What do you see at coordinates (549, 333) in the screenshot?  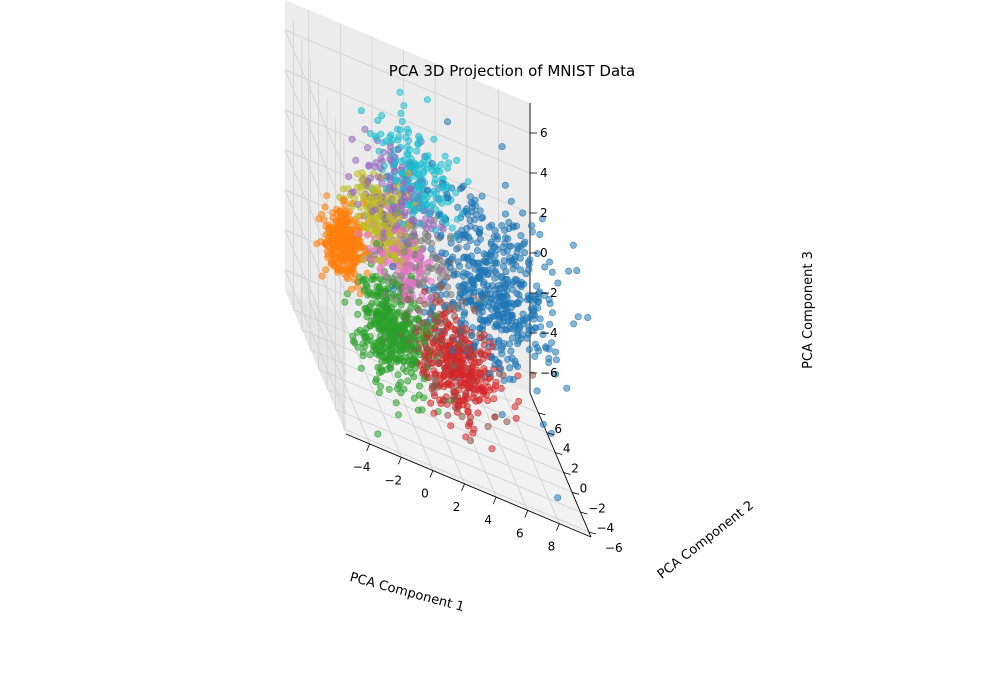 I see `z-tick-label: −4` at bounding box center [549, 333].